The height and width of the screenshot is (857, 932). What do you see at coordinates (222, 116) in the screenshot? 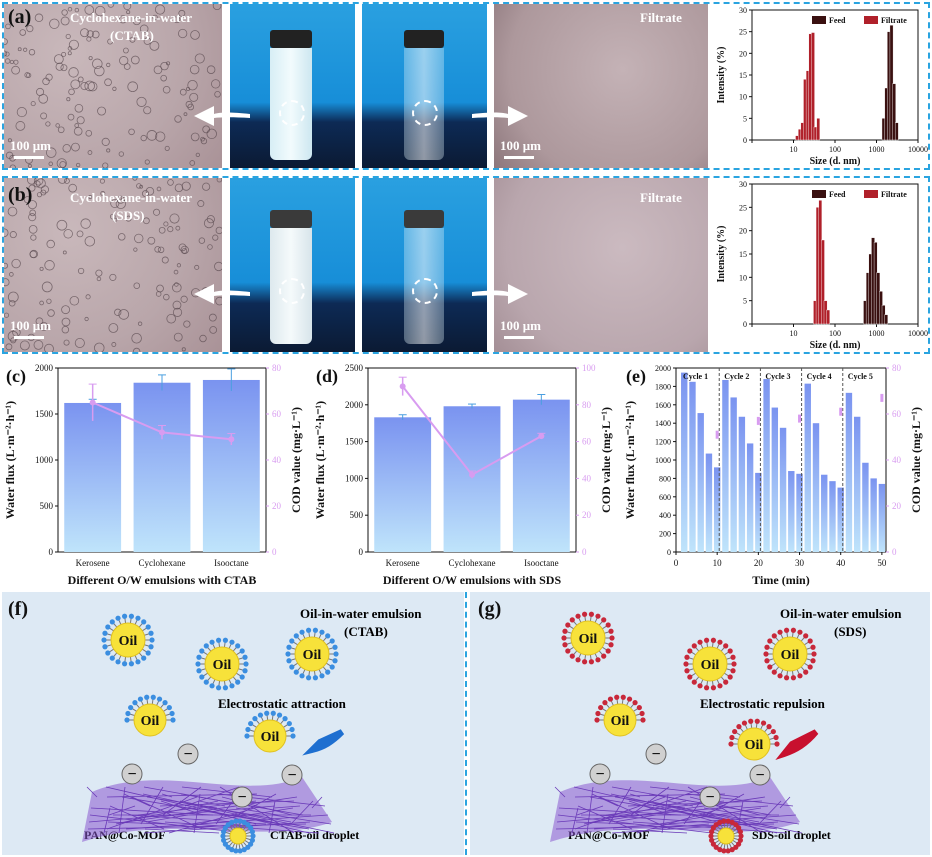
I see `arrow-left-a` at bounding box center [222, 116].